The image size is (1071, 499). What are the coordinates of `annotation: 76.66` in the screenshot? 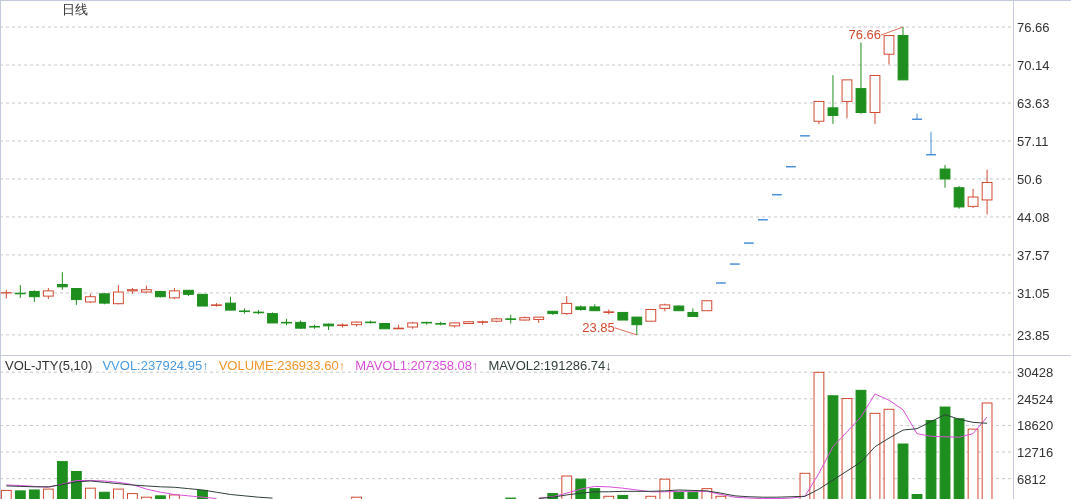 It's located at (865, 35).